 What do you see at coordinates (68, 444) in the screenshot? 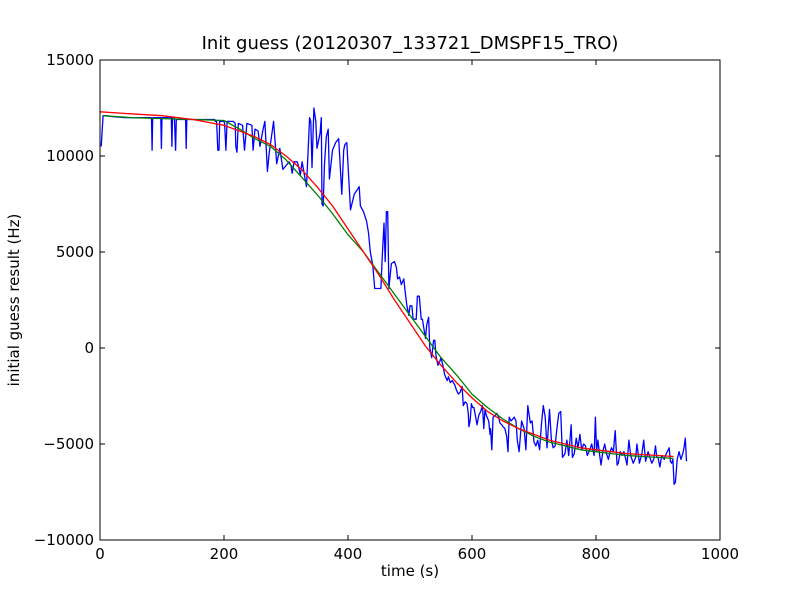
I see `y-tick-label: −5000` at bounding box center [68, 444].